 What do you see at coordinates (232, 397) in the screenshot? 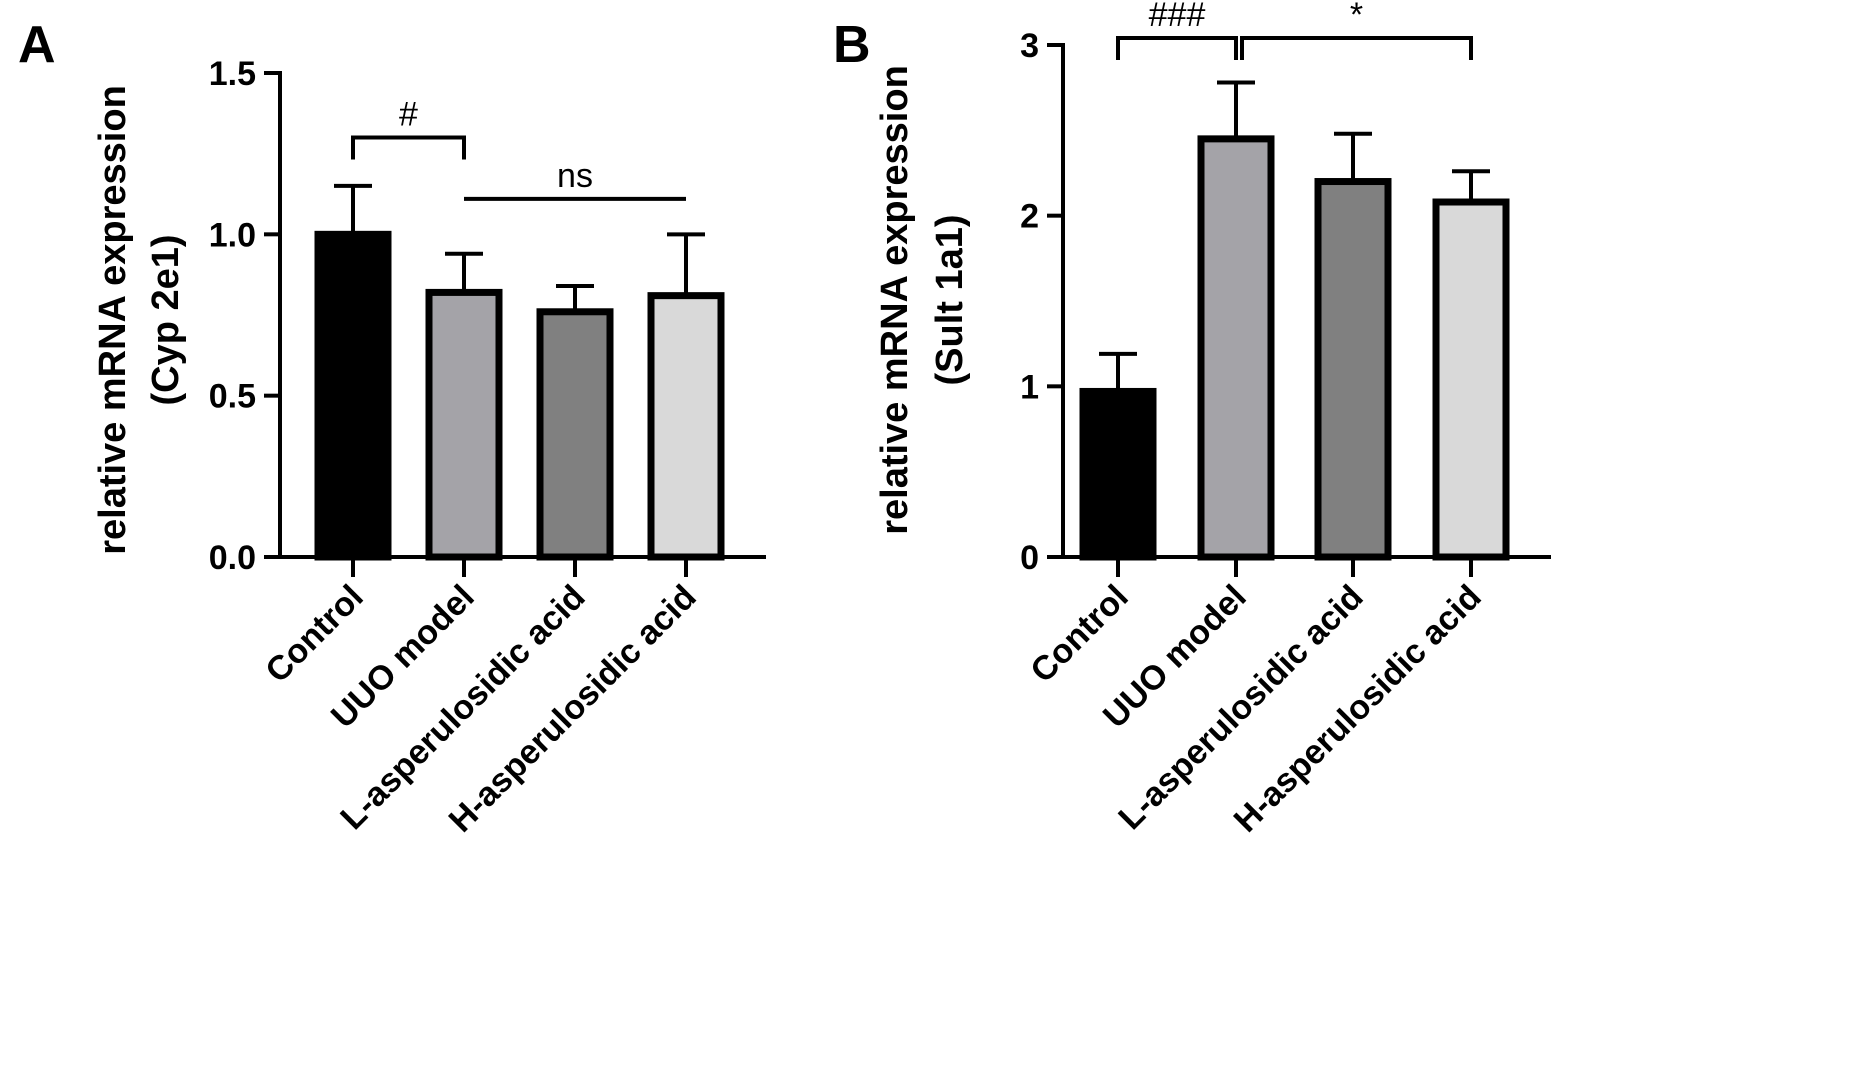
I see `panel-a-ytick-label-1: 0.5` at bounding box center [232, 397].